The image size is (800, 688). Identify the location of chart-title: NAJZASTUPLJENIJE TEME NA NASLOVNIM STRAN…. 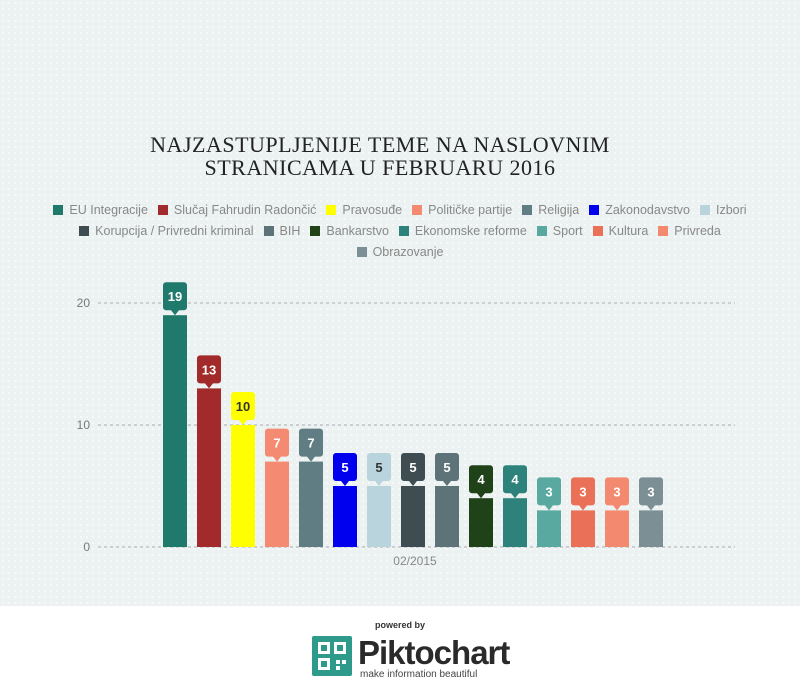
(380, 156).